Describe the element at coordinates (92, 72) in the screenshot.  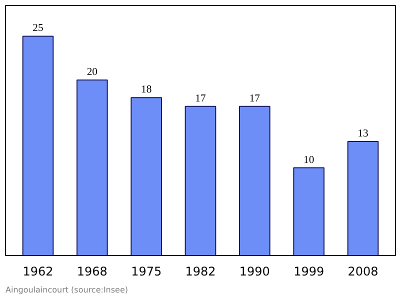
I see `data-label: 20` at that location.